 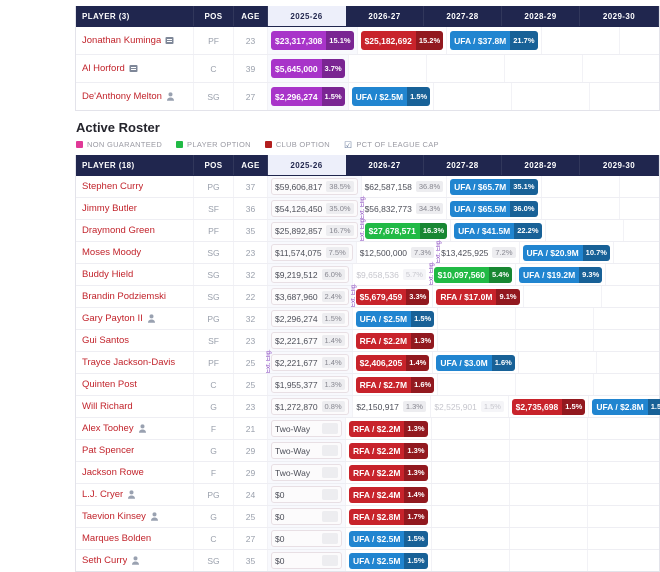 I want to click on player-link: De'Anthony Melton, so click(x=122, y=96).